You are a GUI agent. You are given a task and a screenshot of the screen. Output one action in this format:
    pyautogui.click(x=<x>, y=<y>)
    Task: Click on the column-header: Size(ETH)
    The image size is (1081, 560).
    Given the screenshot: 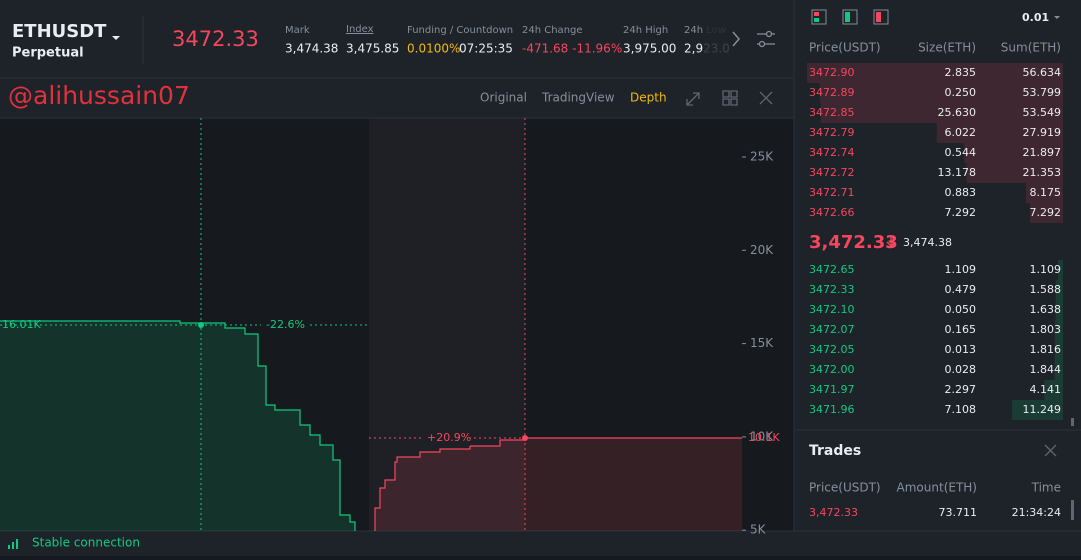 What is the action you would take?
    pyautogui.click(x=947, y=48)
    